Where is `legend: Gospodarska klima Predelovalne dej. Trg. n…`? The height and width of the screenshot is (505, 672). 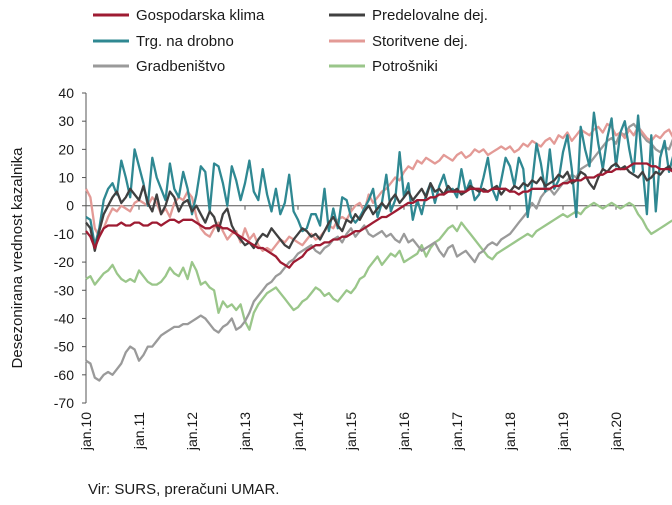
legend: Gospodarska klima Predelovalne dej. Trg. n… is located at coordinates (290, 41).